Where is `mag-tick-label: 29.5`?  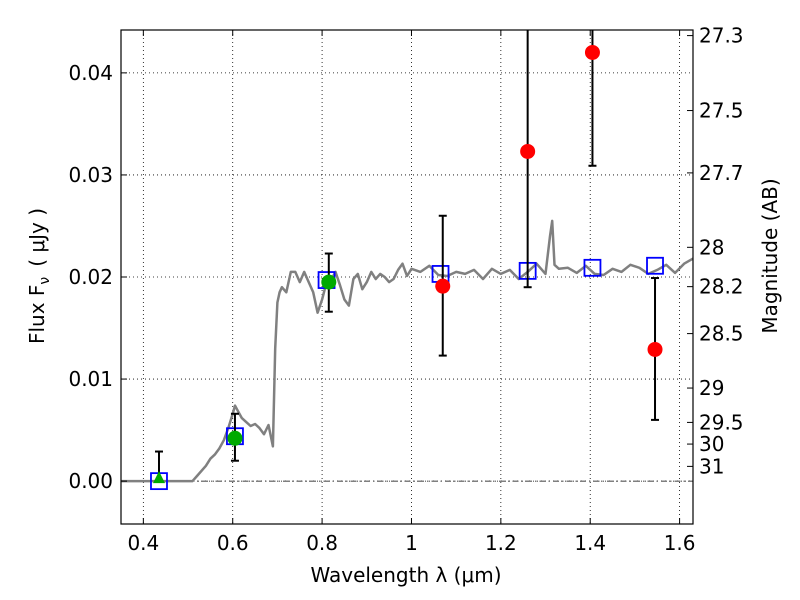
mag-tick-label: 29.5 is located at coordinates (721, 422).